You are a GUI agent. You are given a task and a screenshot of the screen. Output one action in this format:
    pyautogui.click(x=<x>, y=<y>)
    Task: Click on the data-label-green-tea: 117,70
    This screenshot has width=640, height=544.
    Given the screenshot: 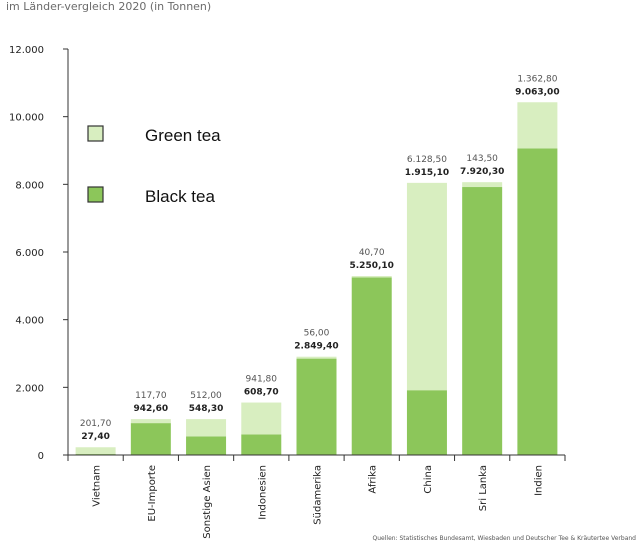 What is the action you would take?
    pyautogui.click(x=151, y=396)
    